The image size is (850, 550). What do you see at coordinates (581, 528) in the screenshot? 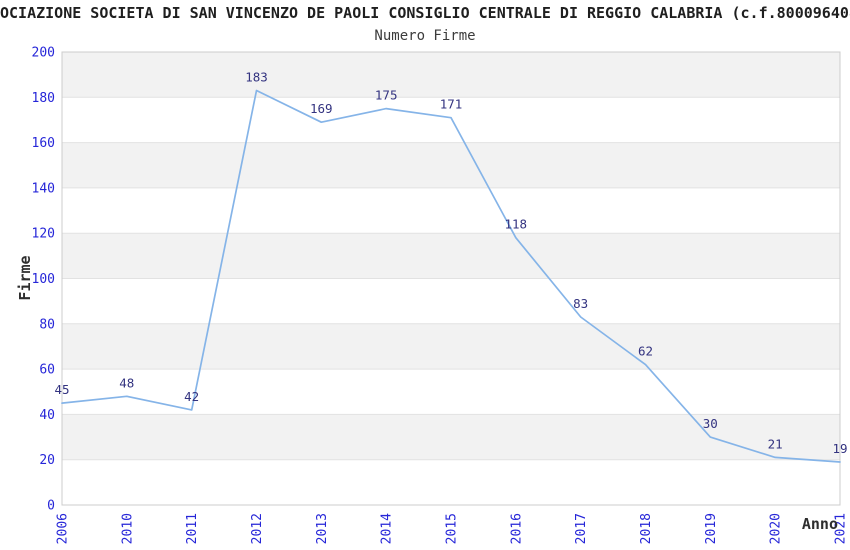
I see `x-tick-label: 2017` at bounding box center [581, 528].